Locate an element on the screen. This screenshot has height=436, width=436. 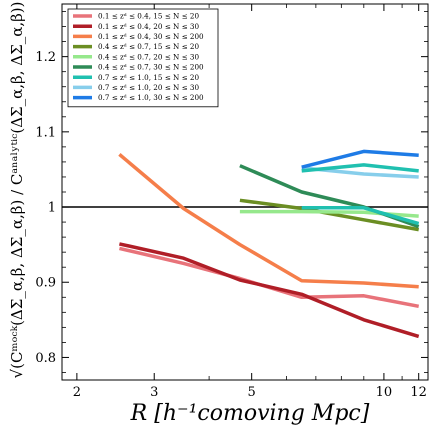
legend-label: 0.4 ≤ zᵈ ≤ 0.7, 15 ≤ N ≤ 20 is located at coordinates (148, 46).